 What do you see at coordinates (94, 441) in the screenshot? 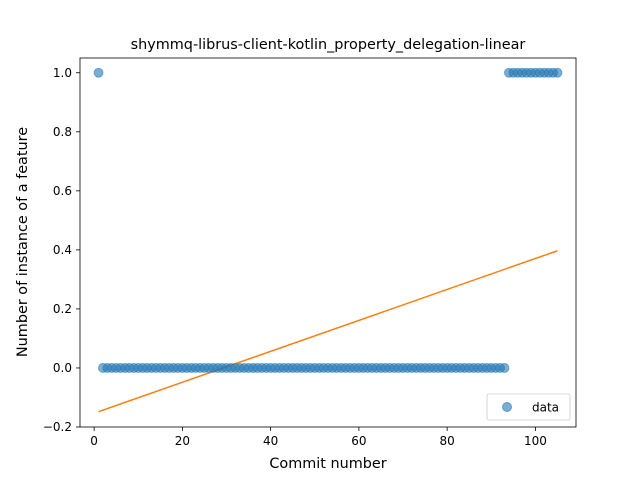
I see `x-tick-label: 0` at bounding box center [94, 441].